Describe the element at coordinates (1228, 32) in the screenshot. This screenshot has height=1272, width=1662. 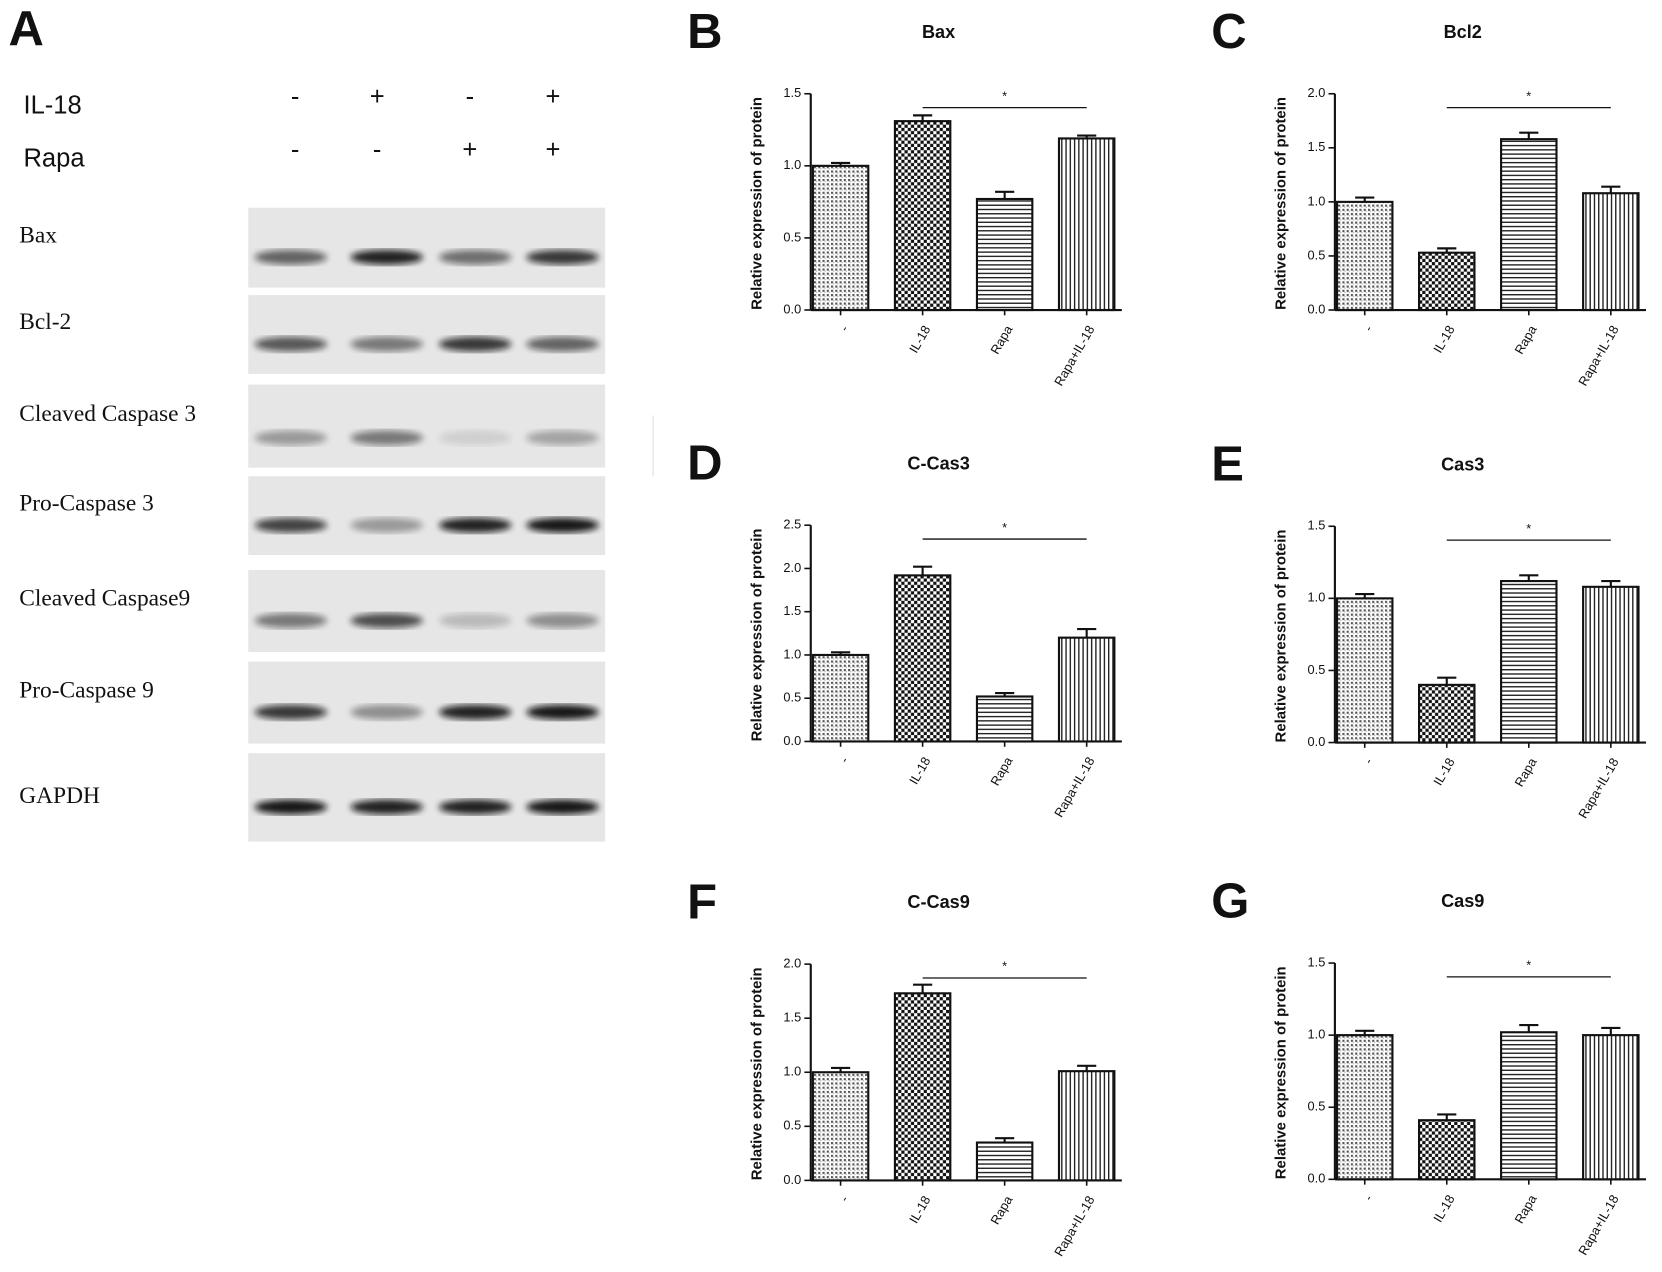
I see `panel-letter: C` at that location.